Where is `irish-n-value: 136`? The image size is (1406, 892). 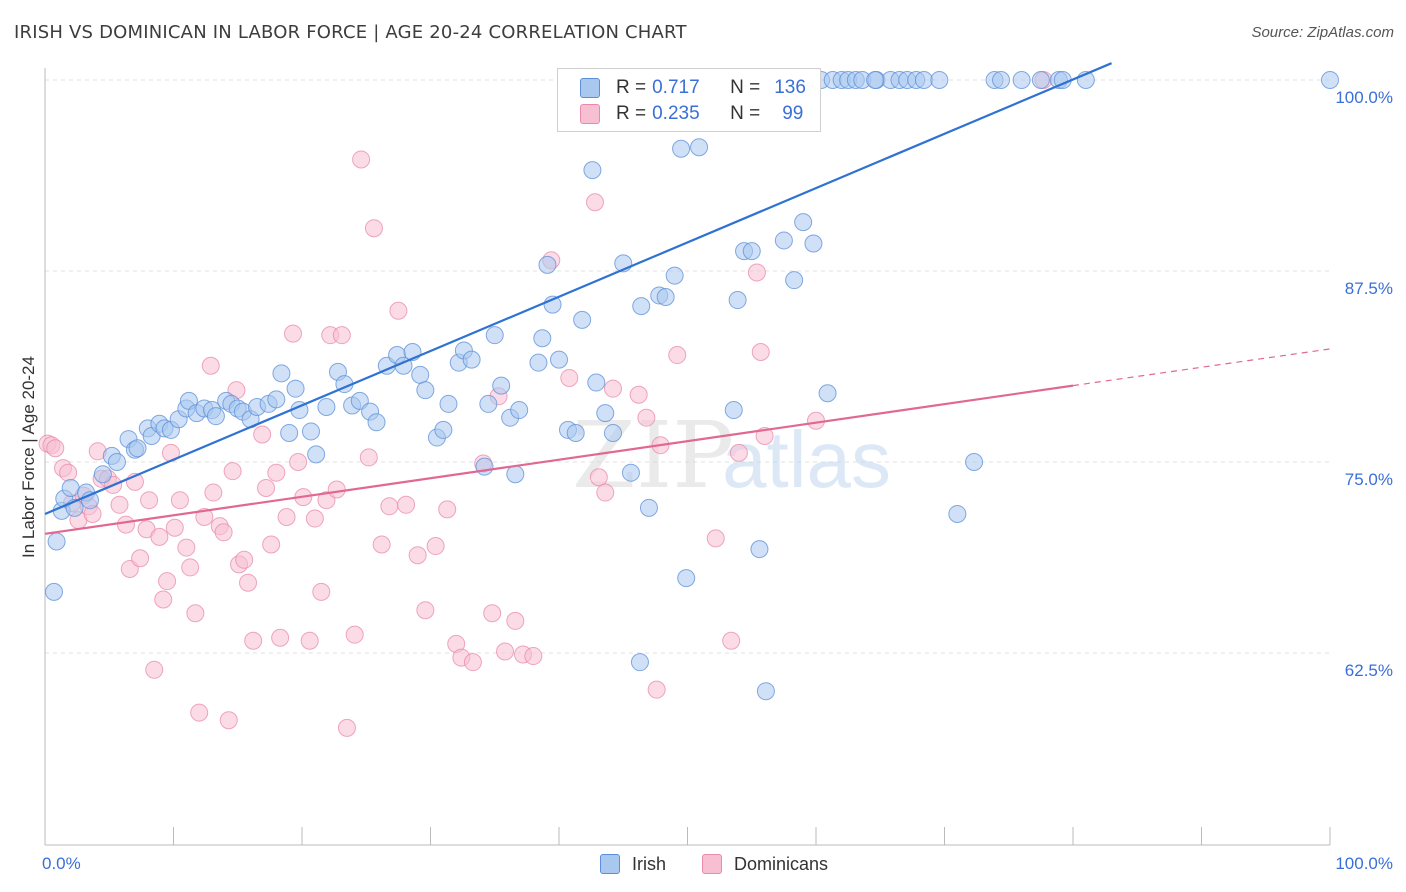
irish-n-value: 136 is located at coordinates (790, 87).